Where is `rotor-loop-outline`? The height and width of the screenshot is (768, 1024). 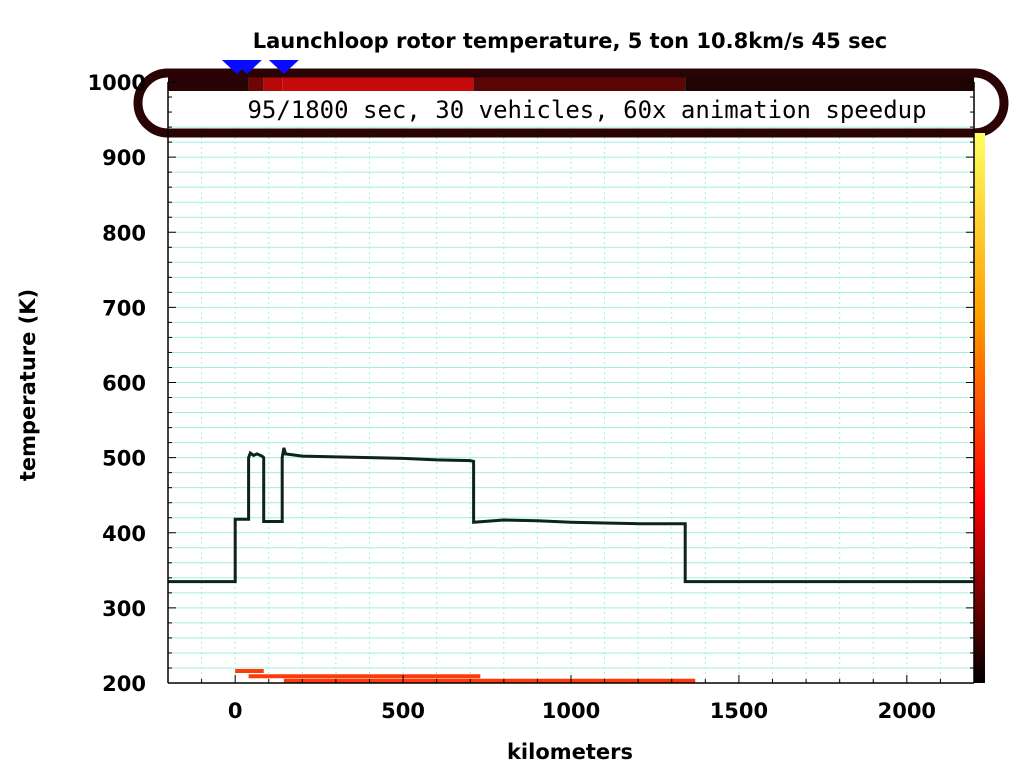 rotor-loop-outline is located at coordinates (571, 103).